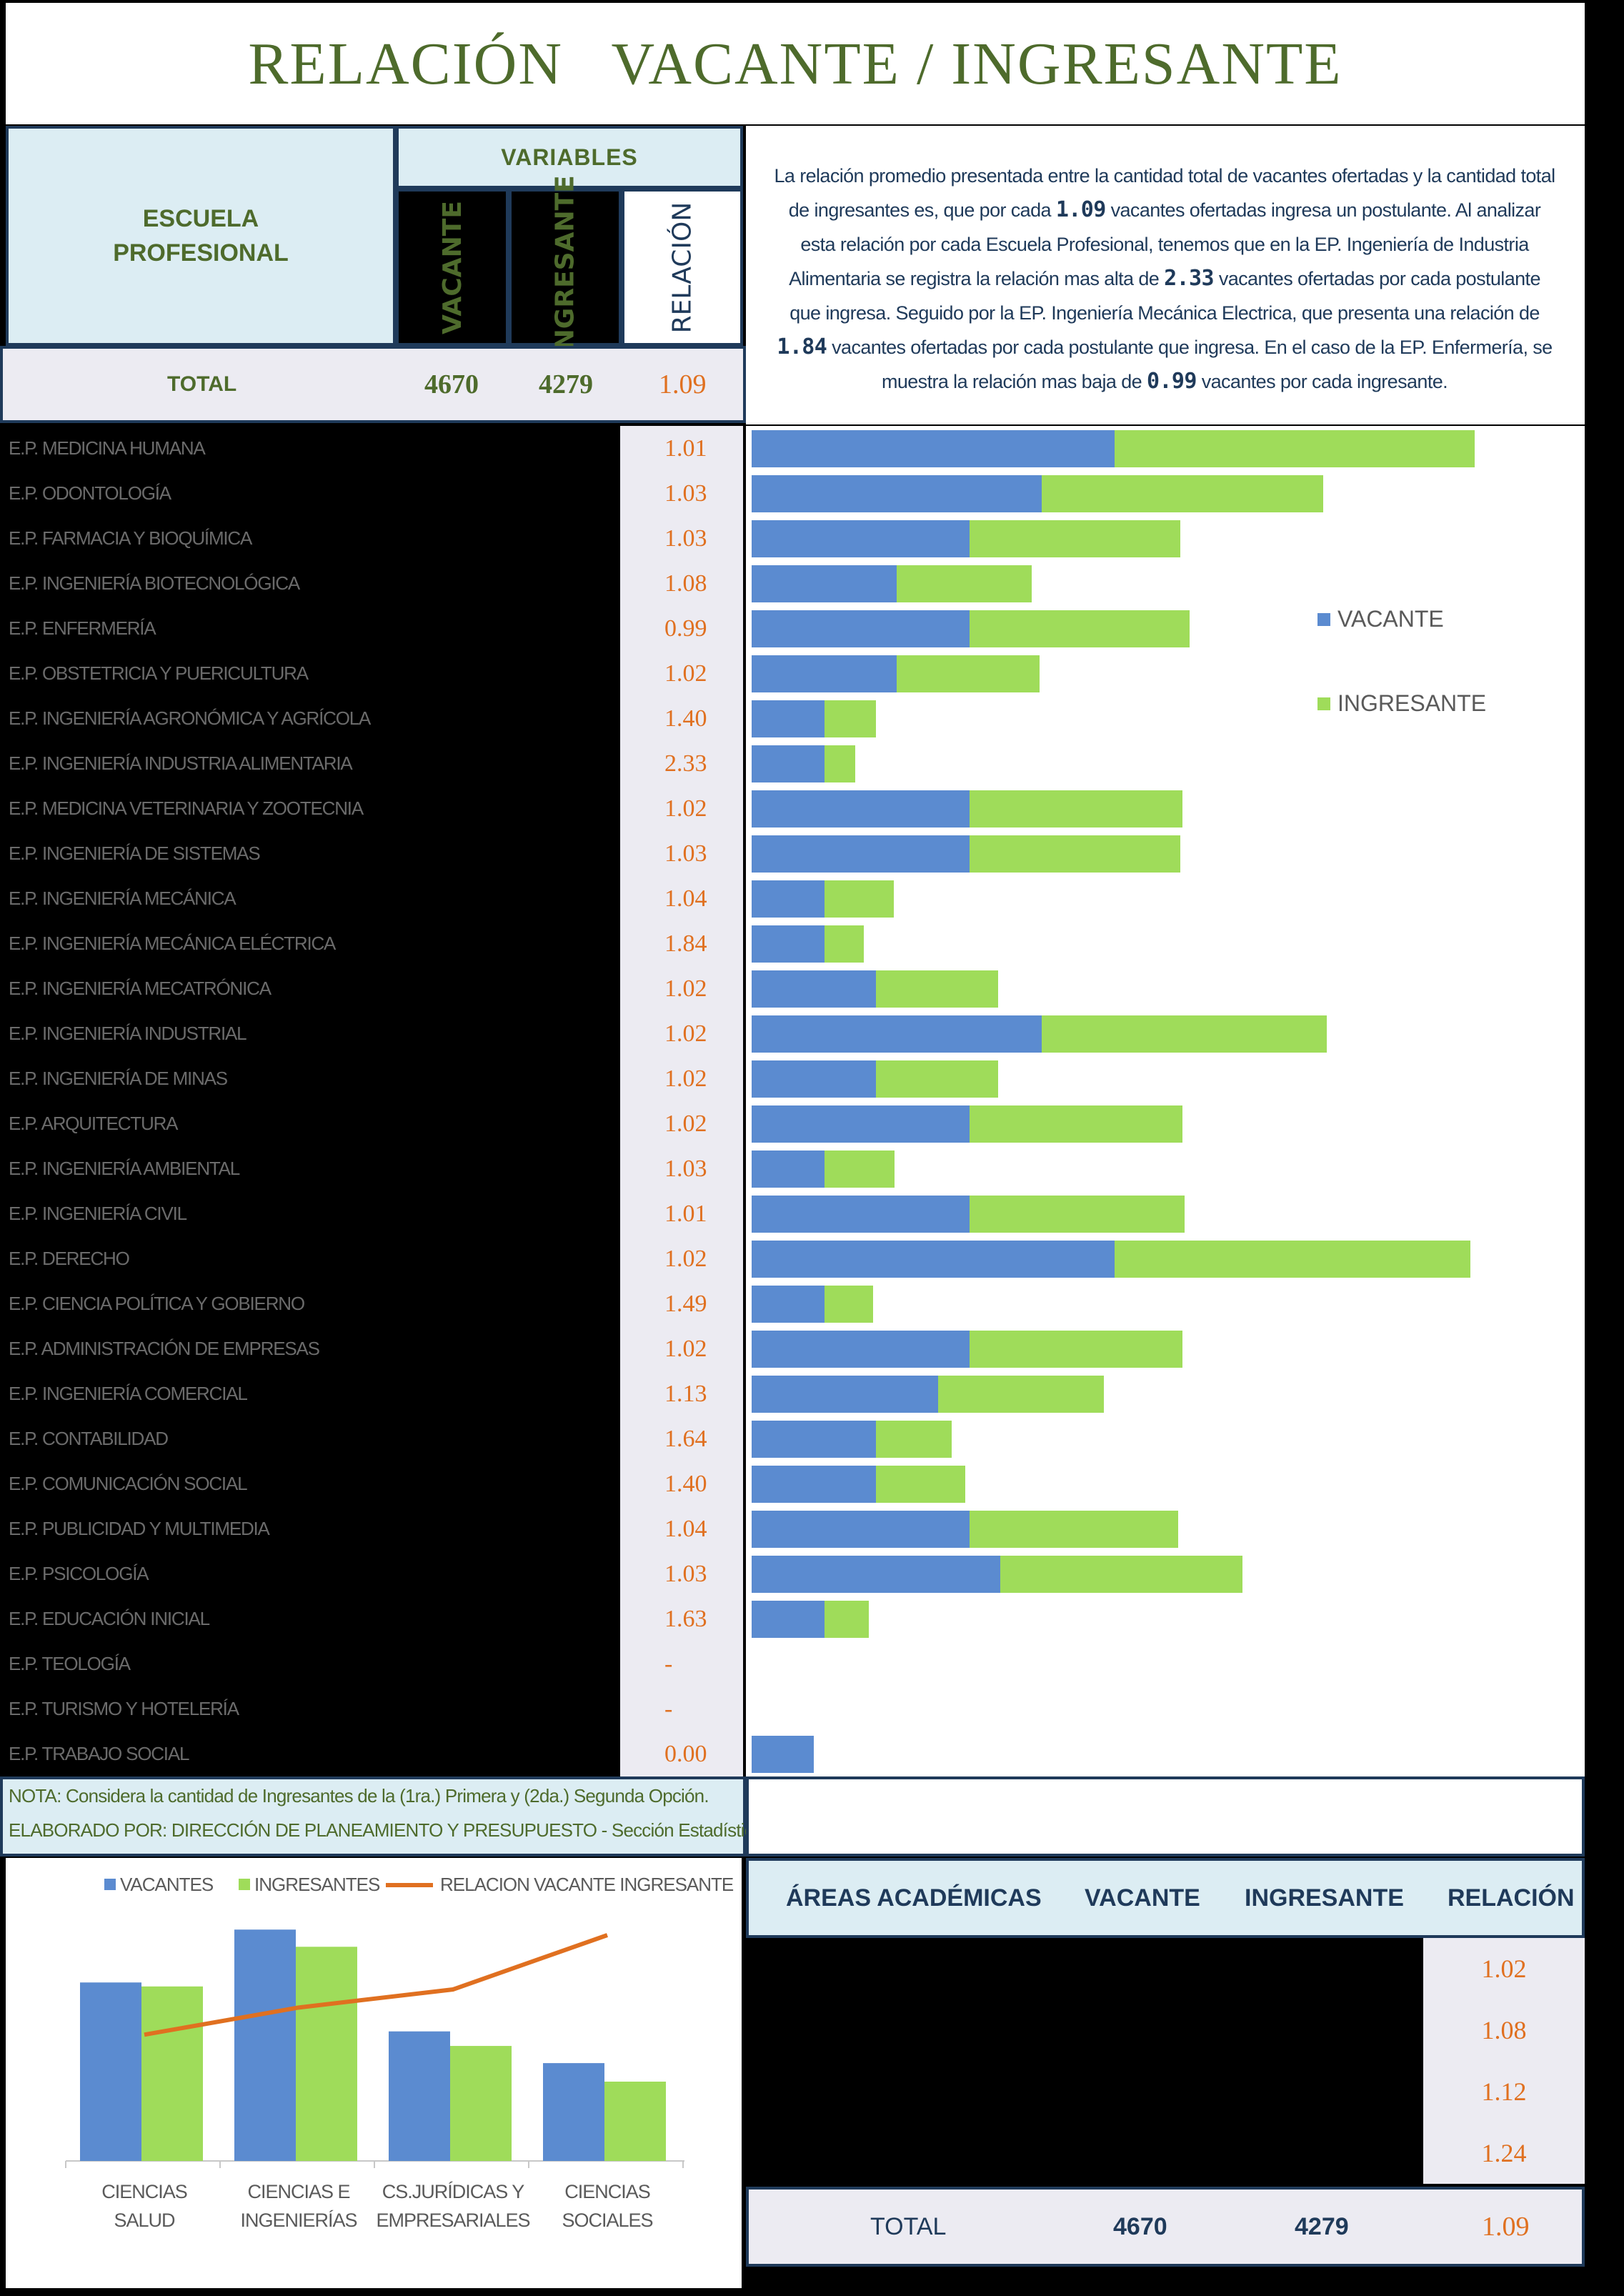  Describe the element at coordinates (1412, 703) in the screenshot. I see `legend-ingresante-label: INGRESANTE` at that location.